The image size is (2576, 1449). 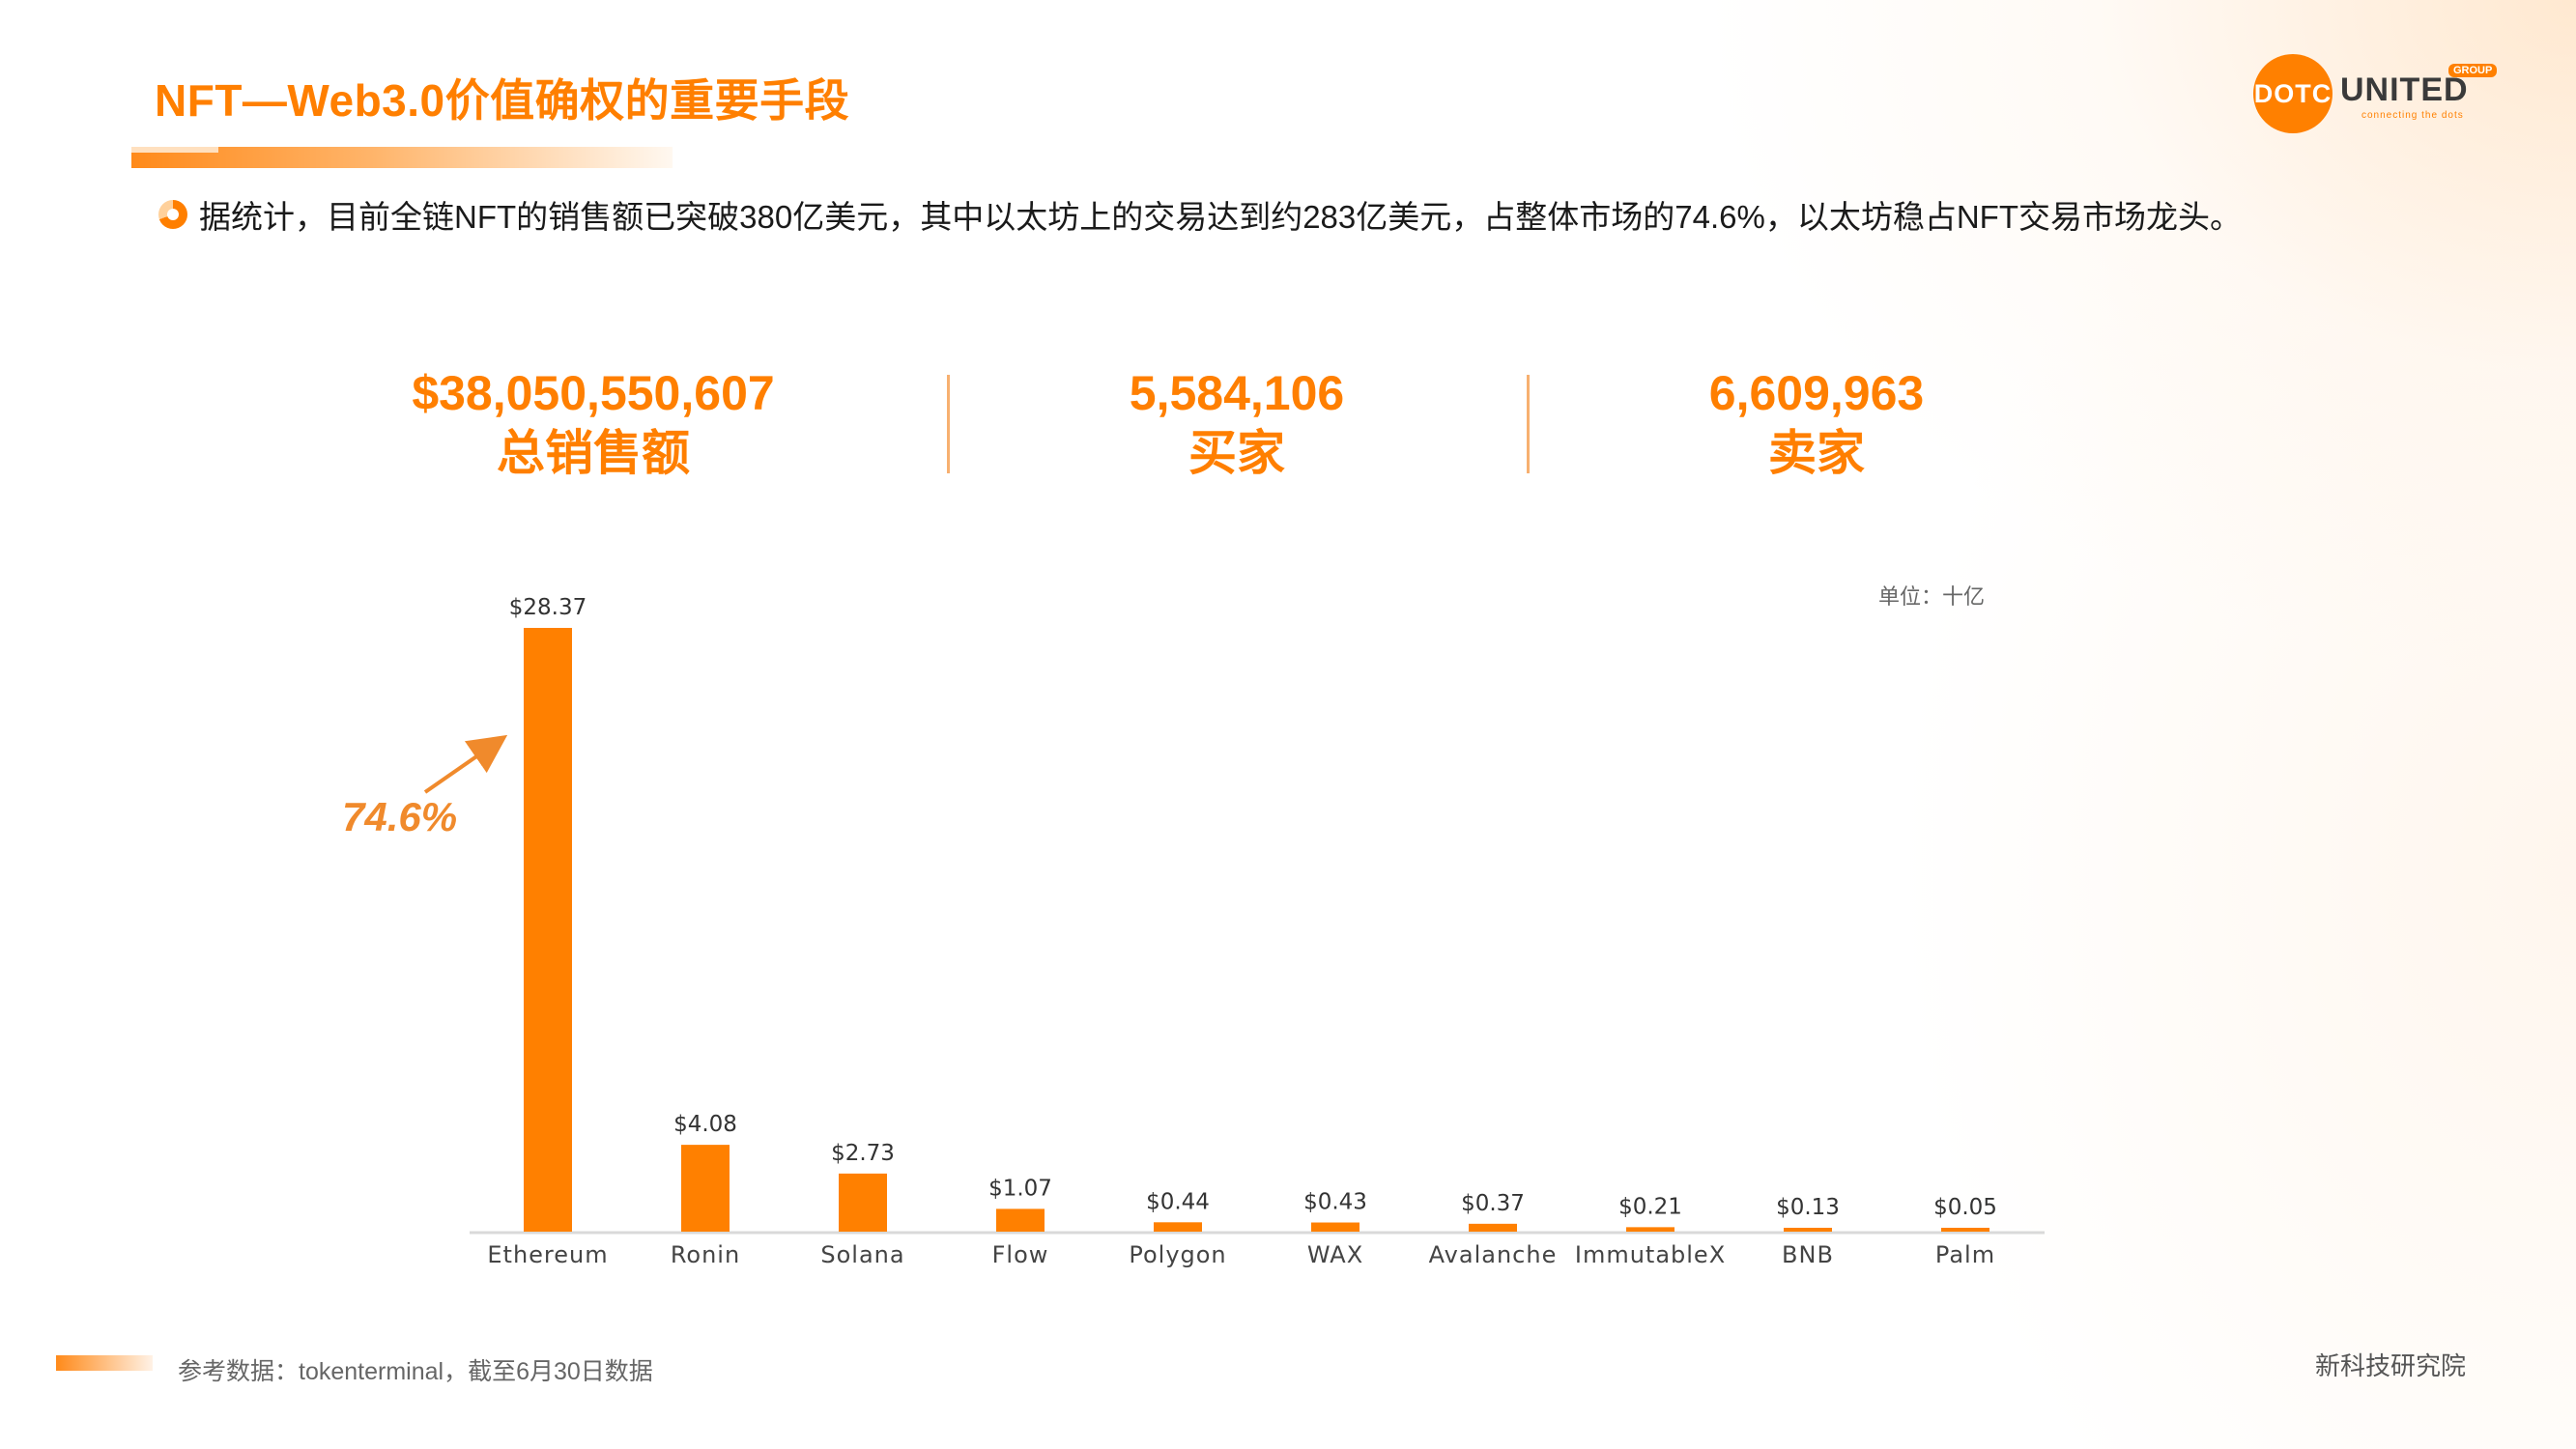 What do you see at coordinates (1236, 453) in the screenshot?
I see `stat-label: 买家` at bounding box center [1236, 453].